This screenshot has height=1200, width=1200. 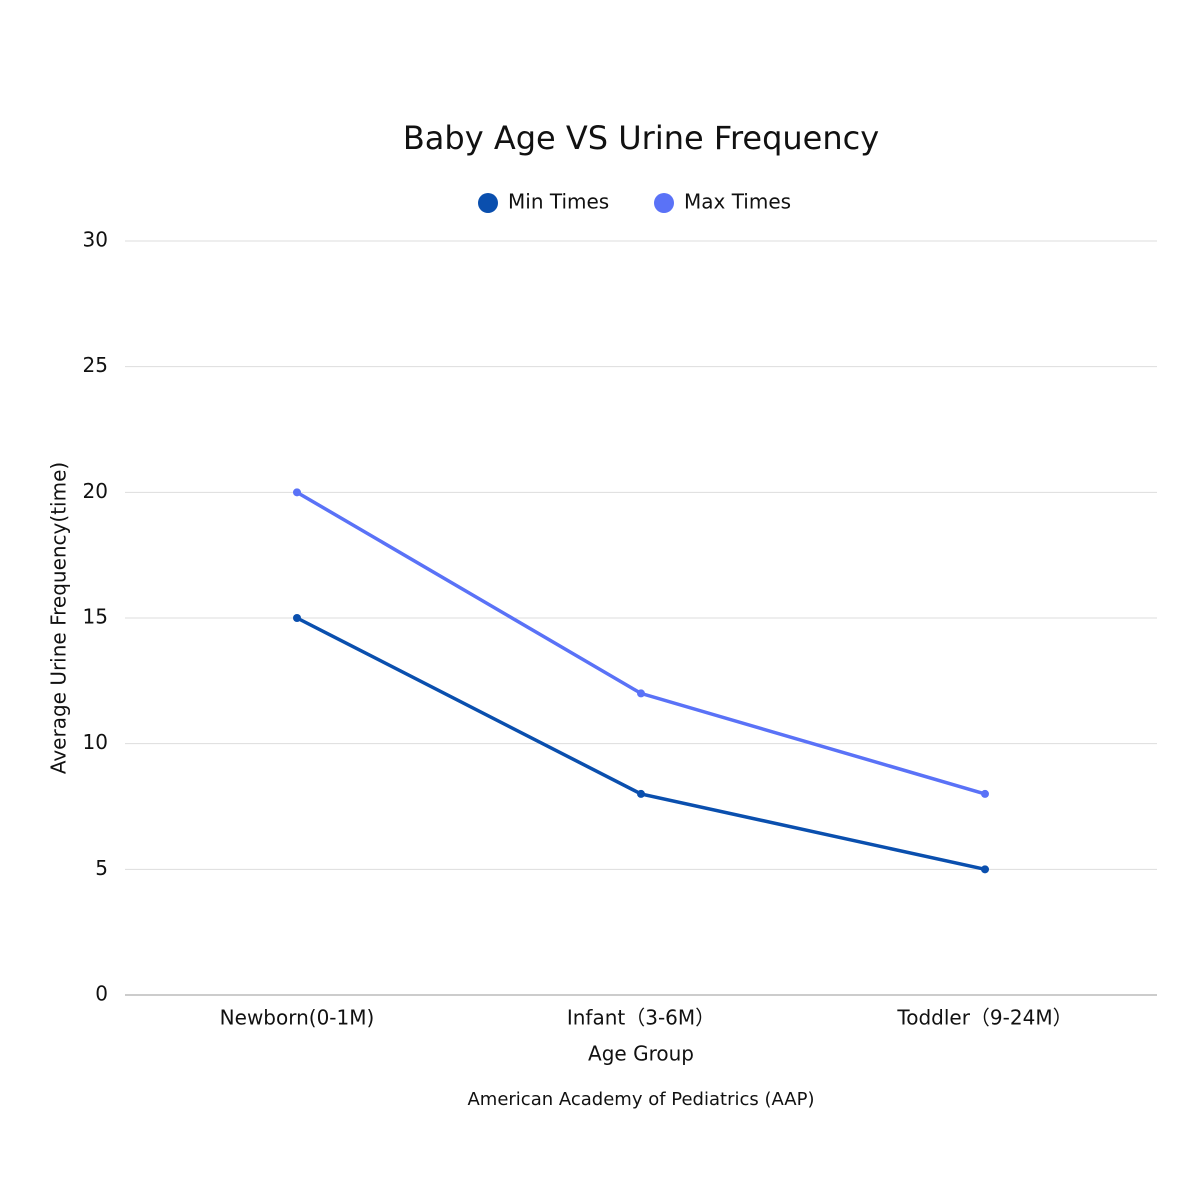 What do you see at coordinates (95, 365) in the screenshot?
I see `y-tick-label: 25` at bounding box center [95, 365].